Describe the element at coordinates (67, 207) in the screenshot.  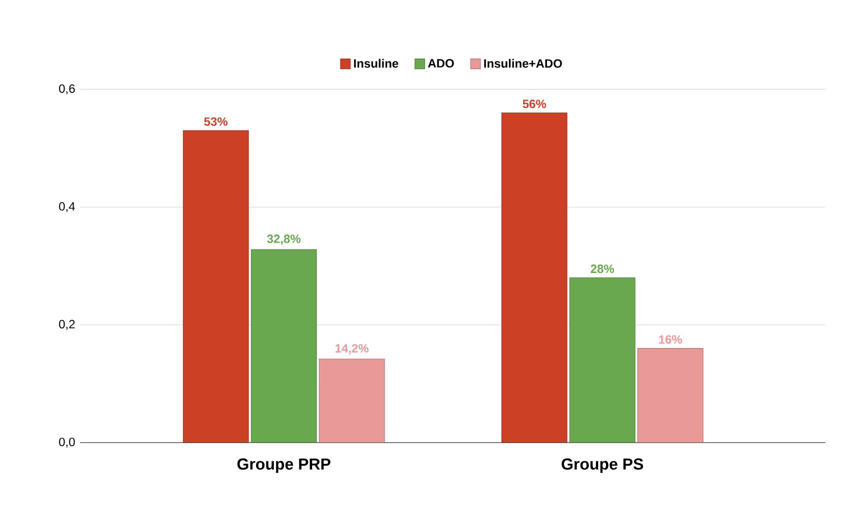
I see `y-tick-label: 0,4` at that location.